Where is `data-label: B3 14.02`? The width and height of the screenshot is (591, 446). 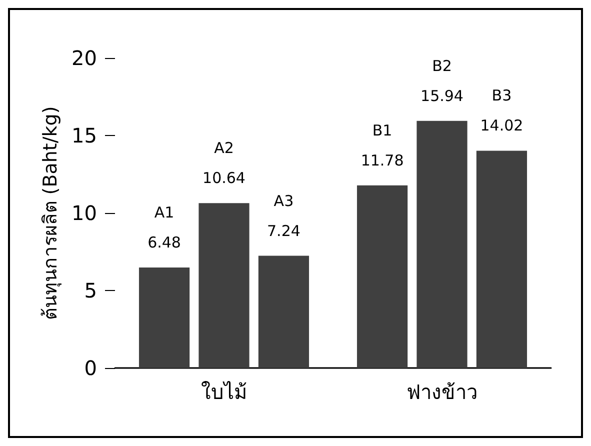
data-label: B3 14.02 is located at coordinates (502, 110).